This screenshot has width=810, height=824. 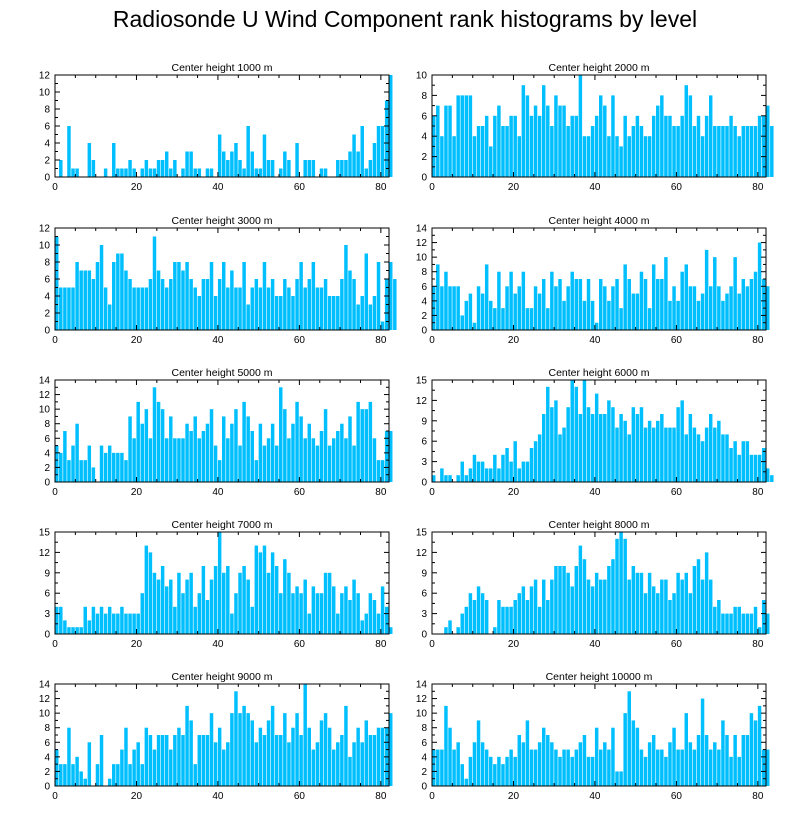 I want to click on y-tick-label: 4, so click(x=47, y=453).